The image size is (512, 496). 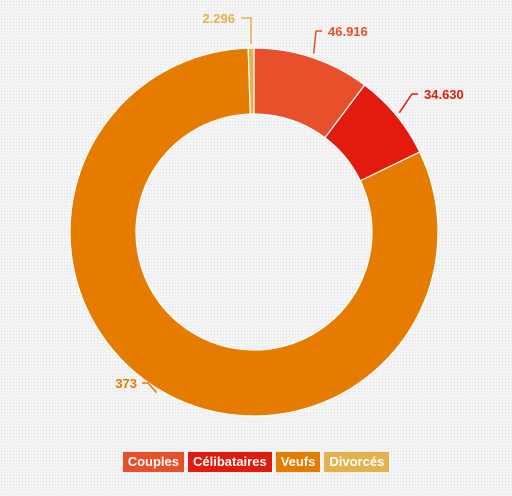 I want to click on data-label-couples: 46.916, so click(x=348, y=31).